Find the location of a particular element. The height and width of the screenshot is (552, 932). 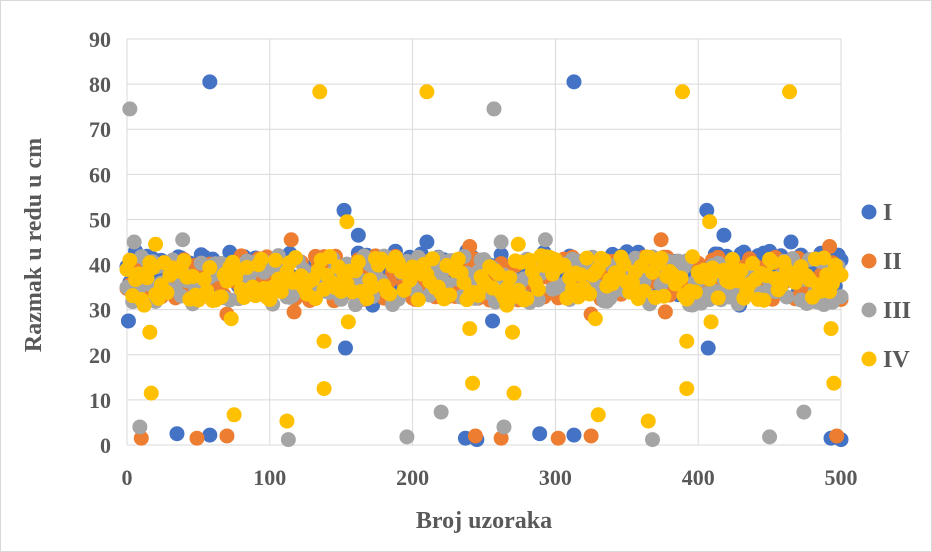

y-axis-title: Razmak u redu u cm is located at coordinates (34, 245).